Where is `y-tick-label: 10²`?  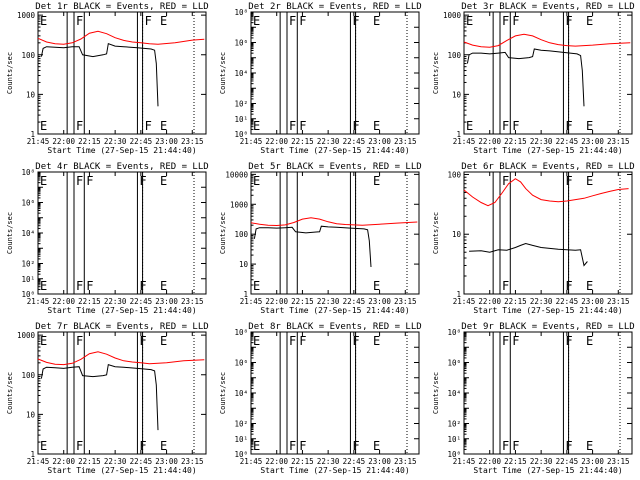 y-tick-label: 10² is located at coordinates (28, 264).